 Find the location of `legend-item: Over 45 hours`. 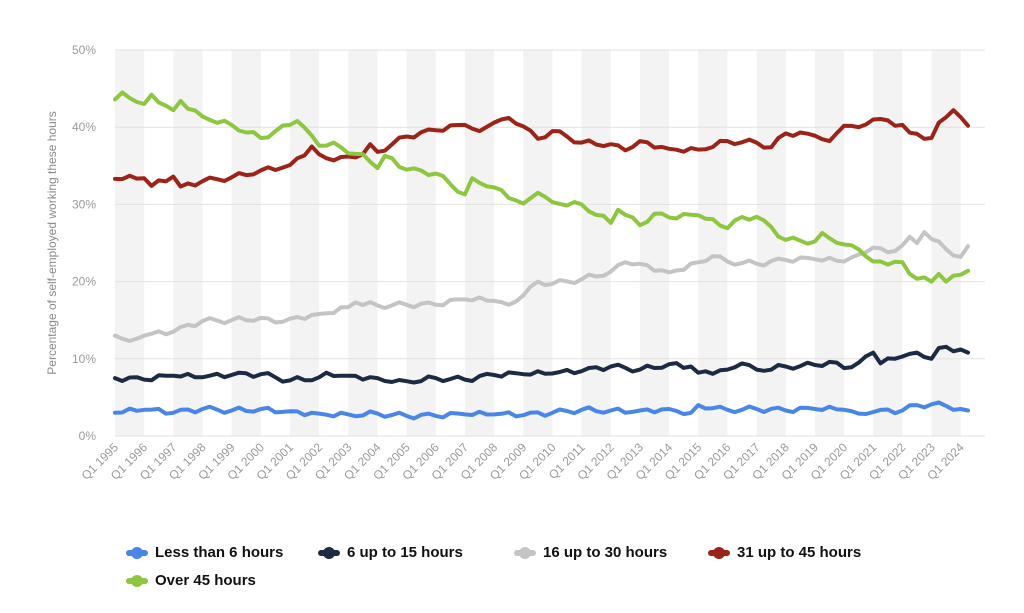

legend-item: Over 45 hours is located at coordinates (191, 580).